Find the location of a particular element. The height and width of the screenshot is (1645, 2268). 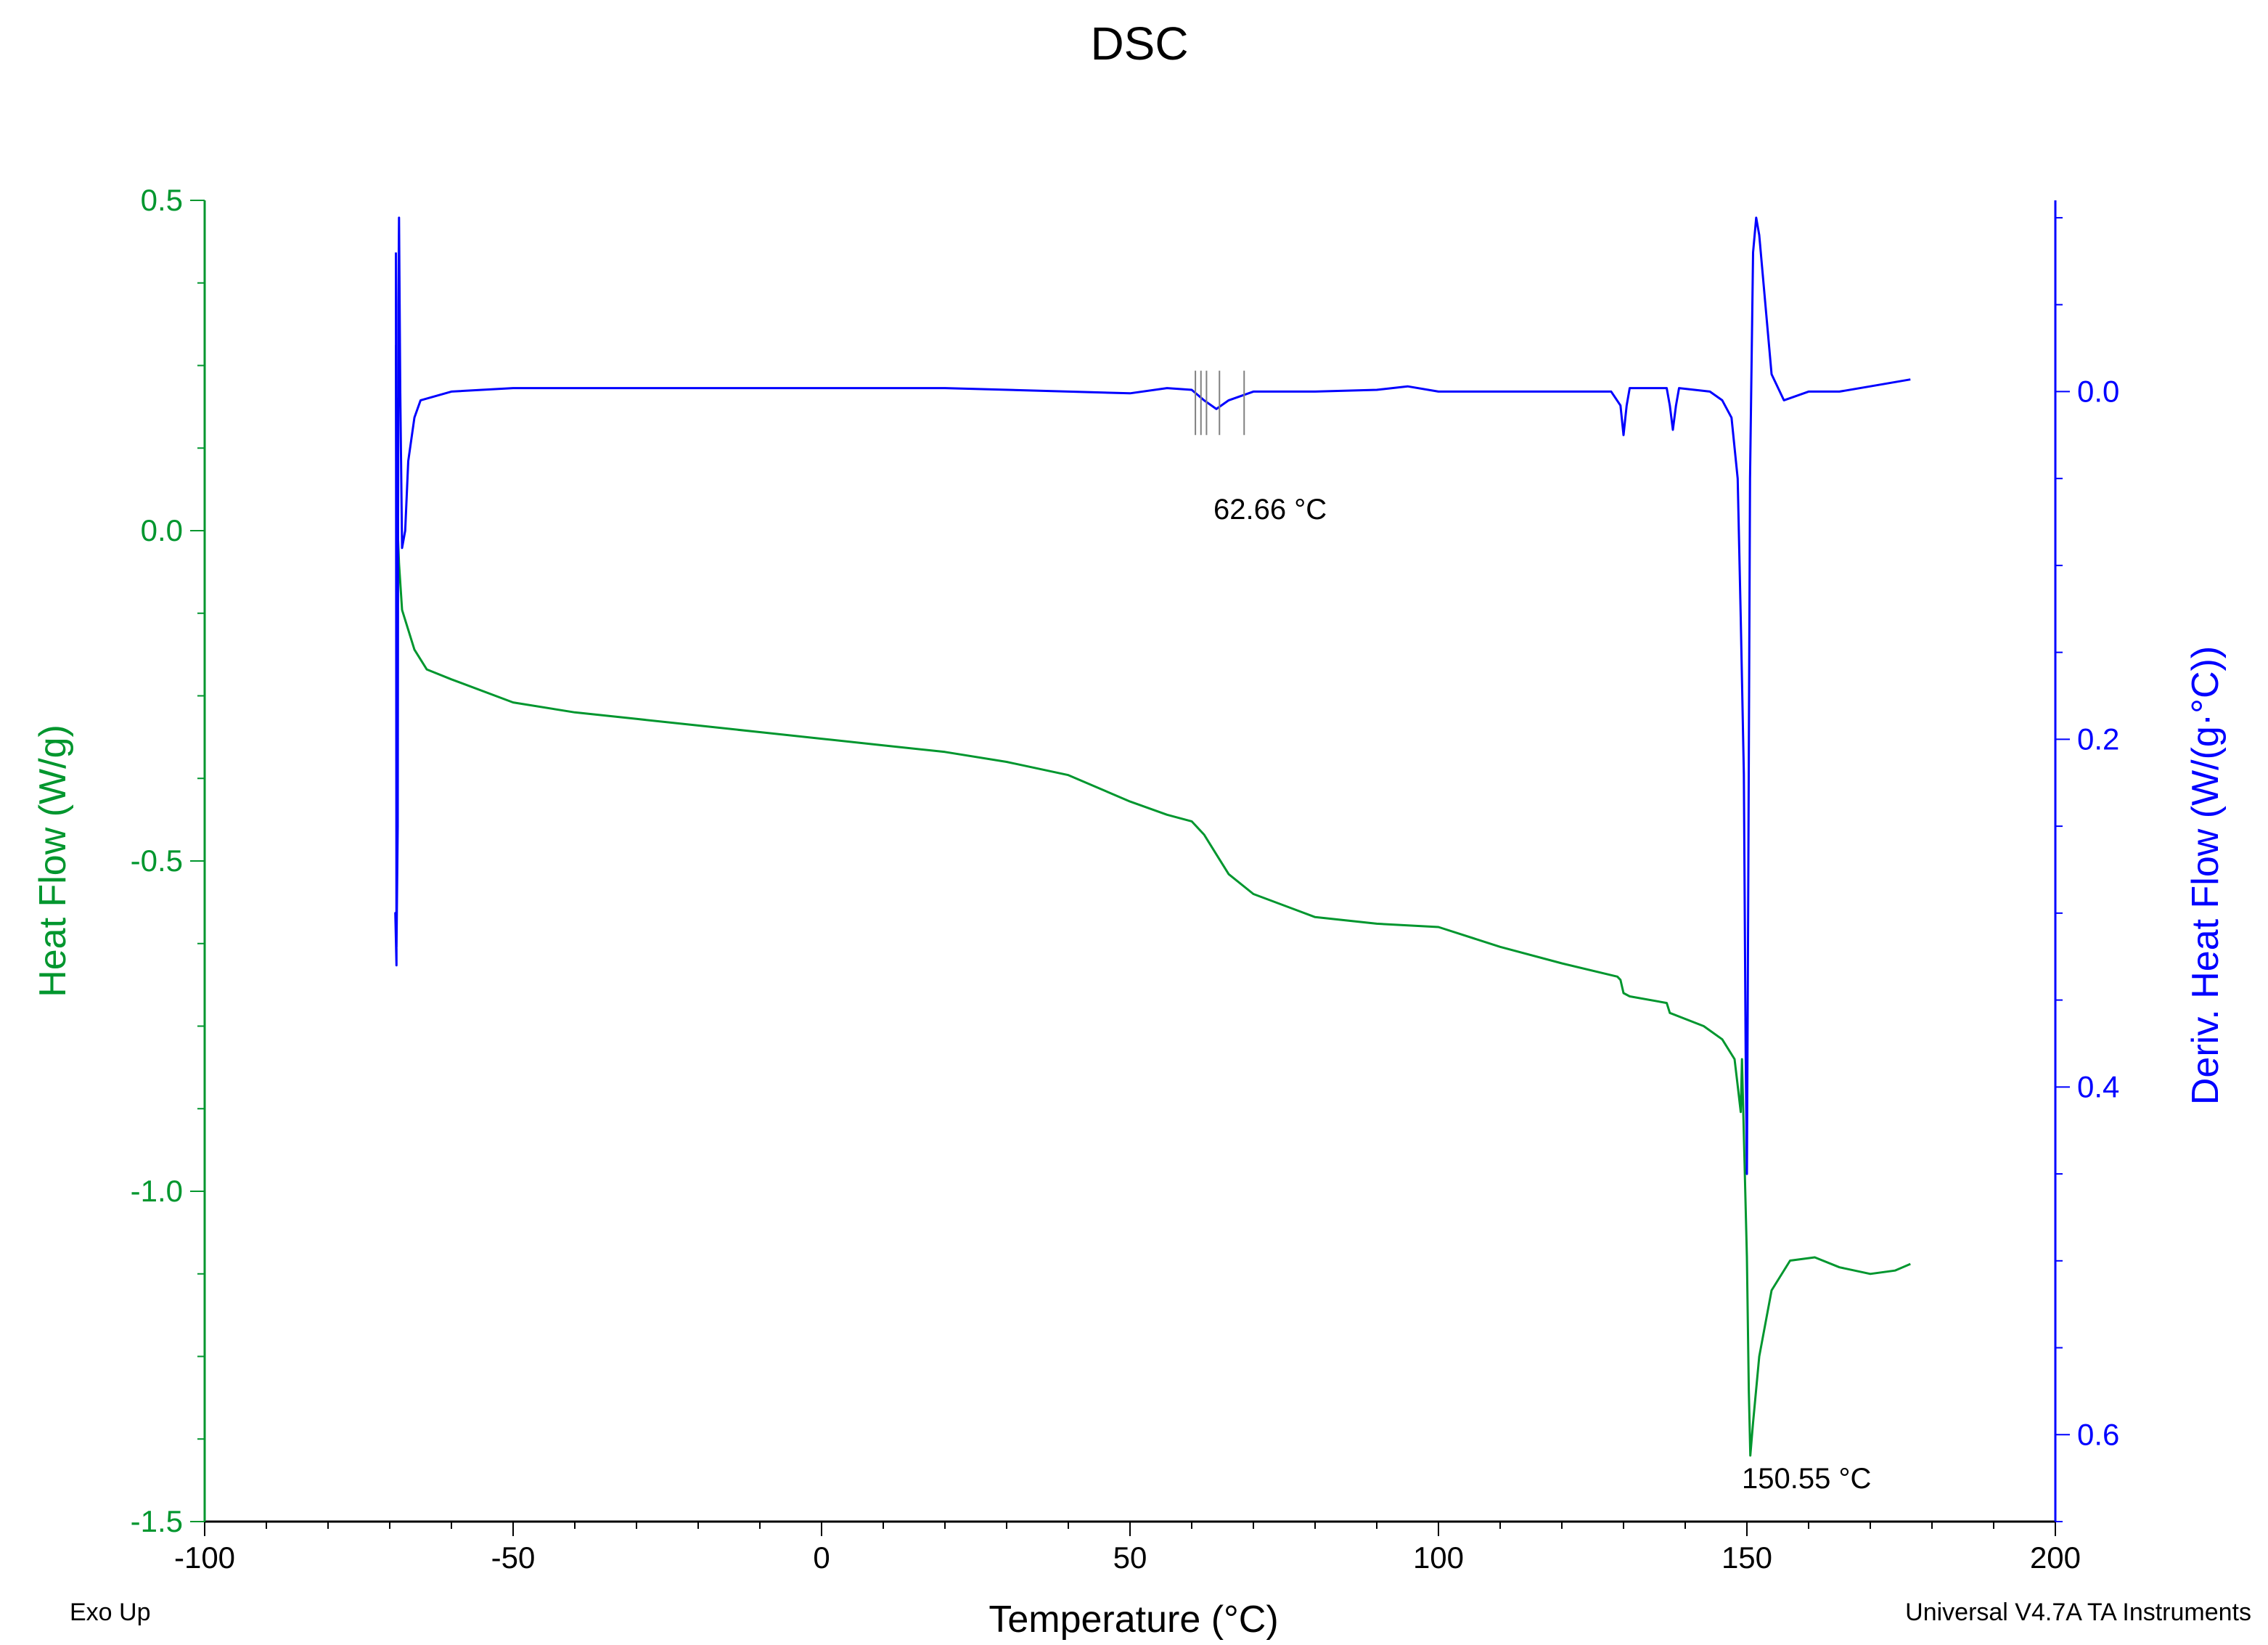

glass-transition-markers is located at coordinates (1220, 403).